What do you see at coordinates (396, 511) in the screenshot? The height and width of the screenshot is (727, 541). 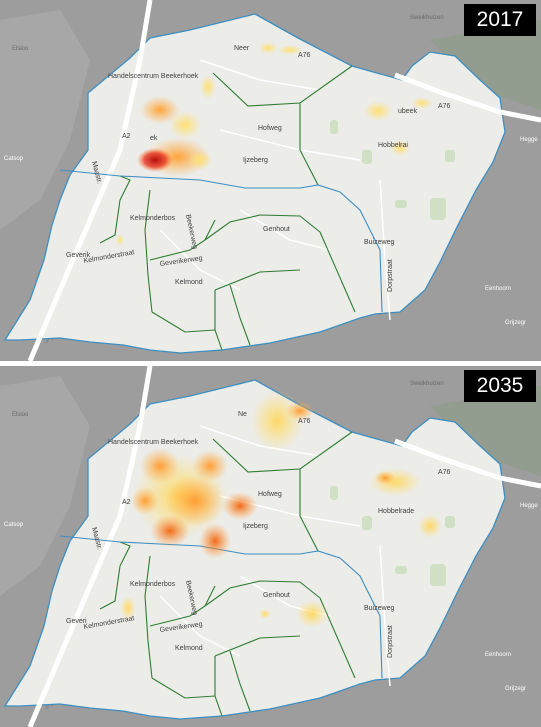 I see `label-hobbelrade: Hobbelrade` at bounding box center [396, 511].